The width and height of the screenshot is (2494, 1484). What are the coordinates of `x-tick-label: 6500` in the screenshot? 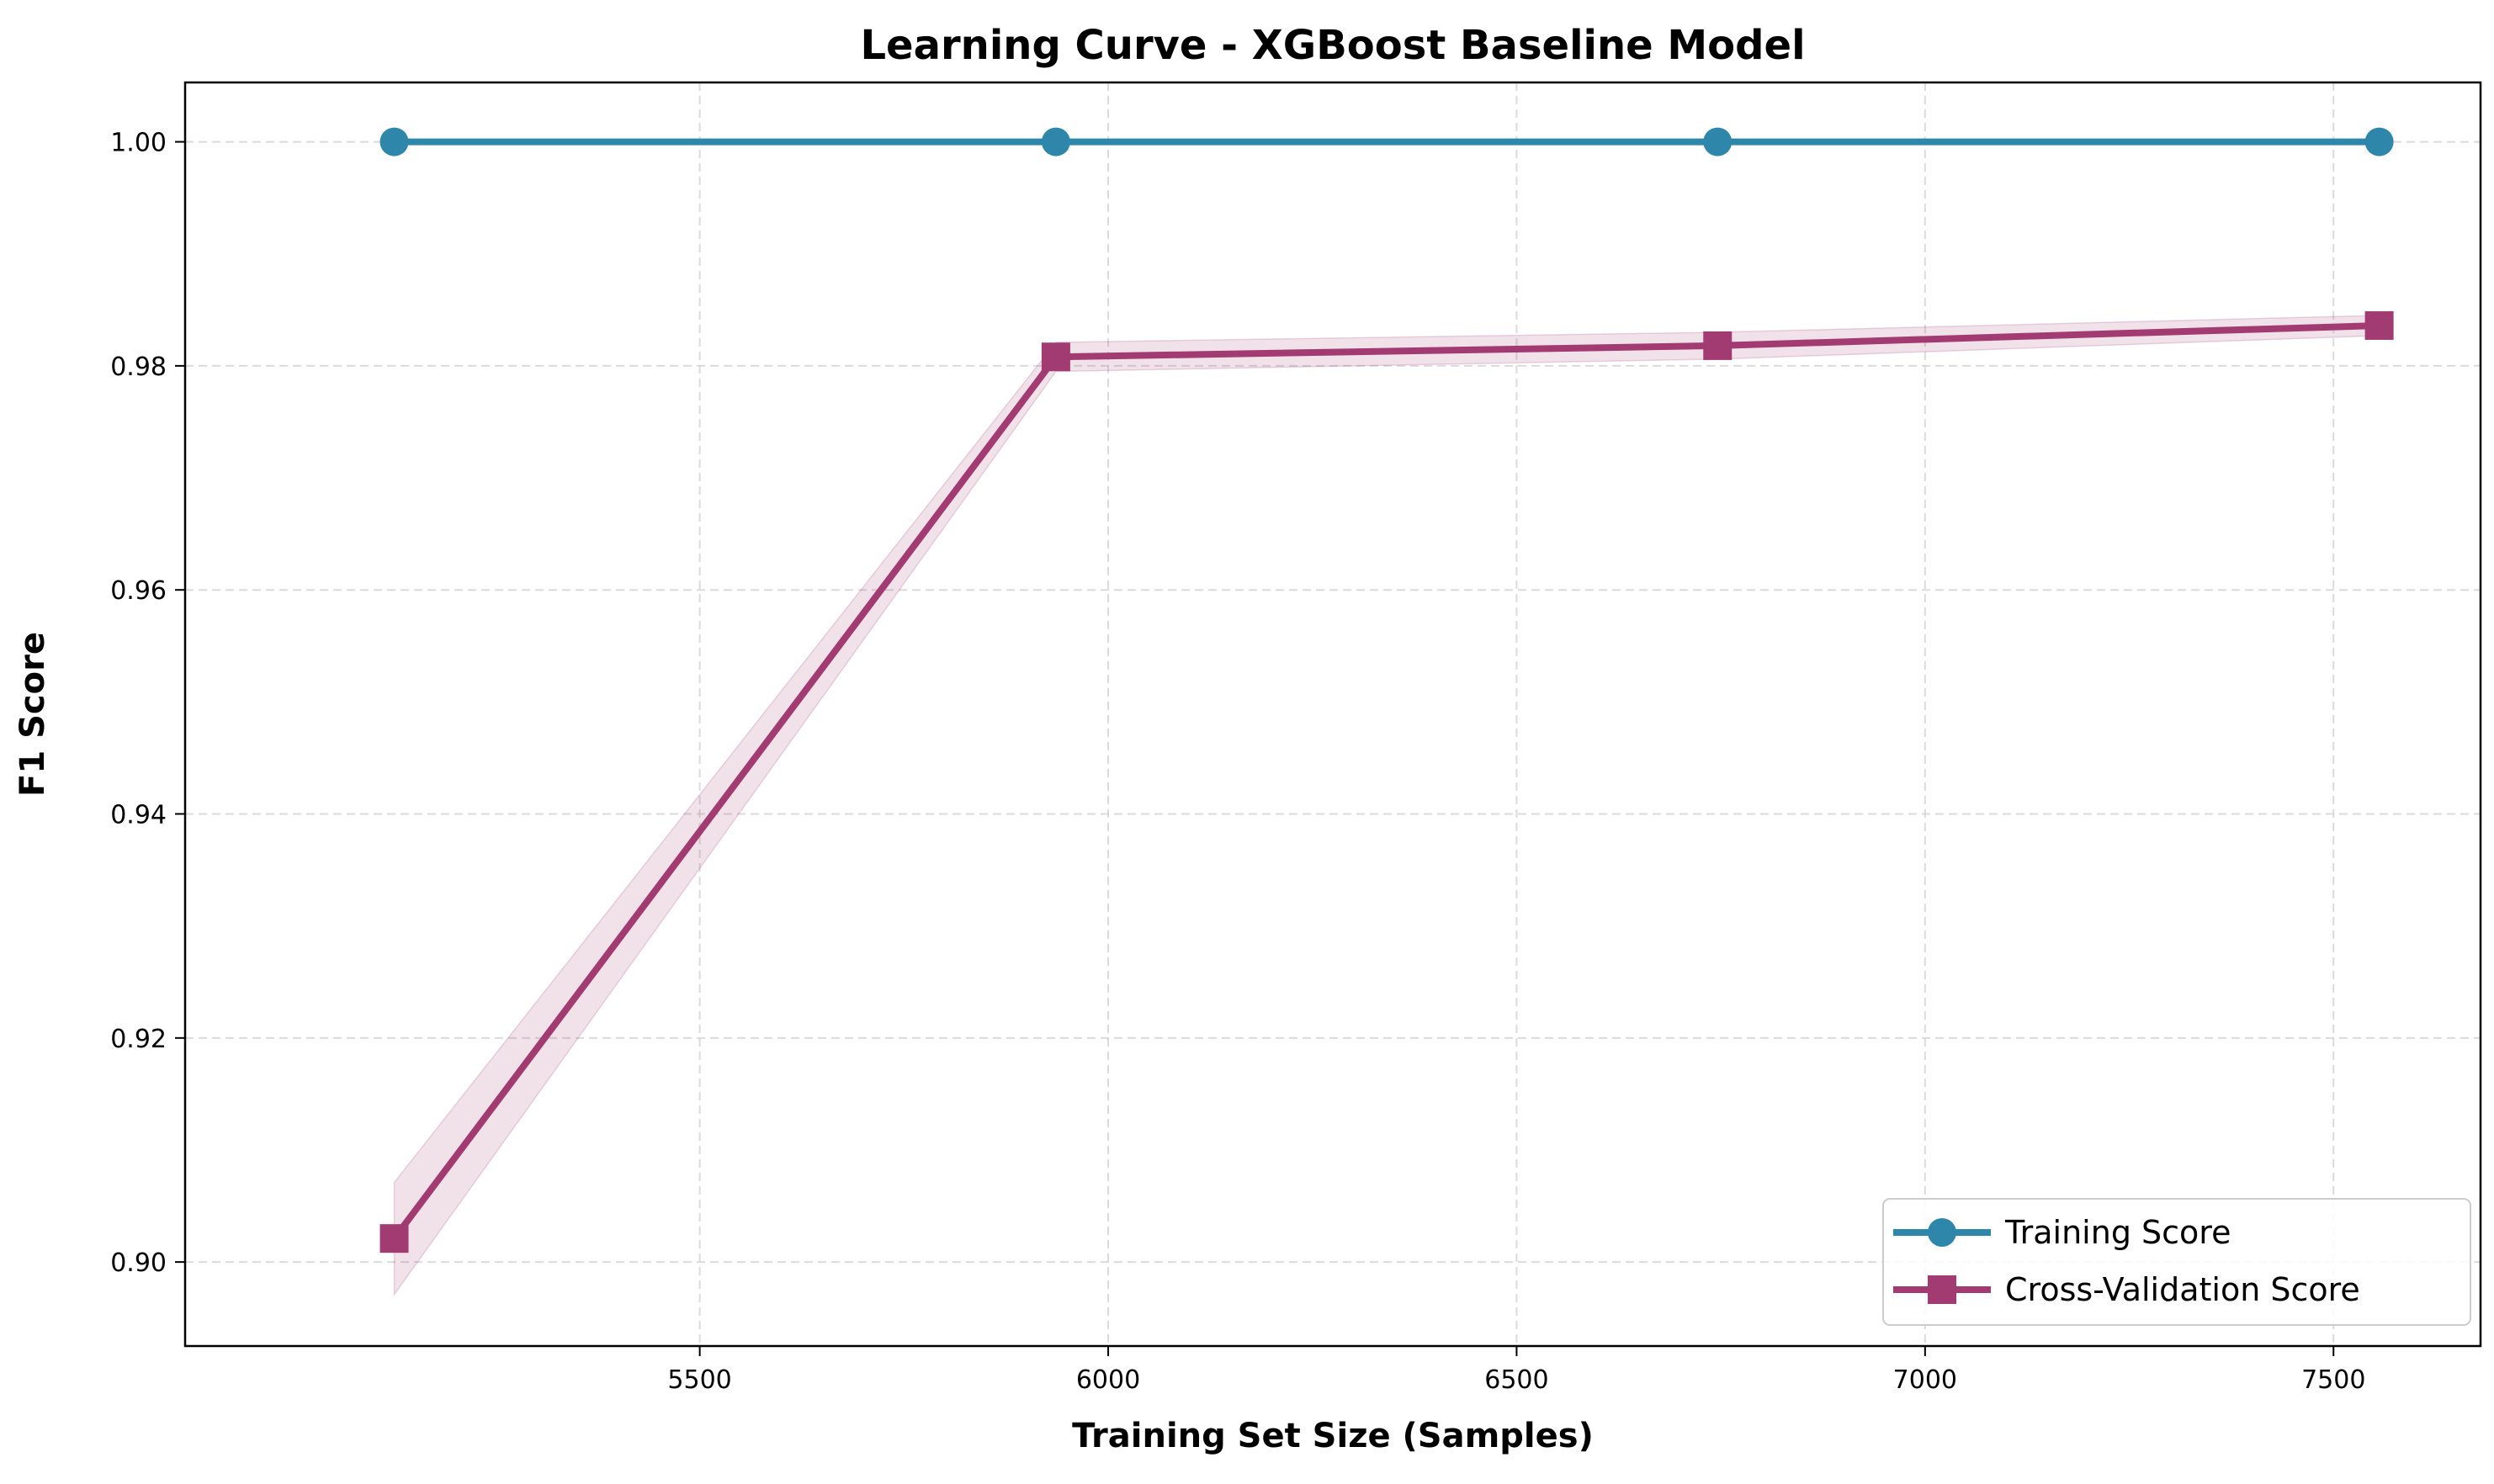 It's located at (1516, 1380).